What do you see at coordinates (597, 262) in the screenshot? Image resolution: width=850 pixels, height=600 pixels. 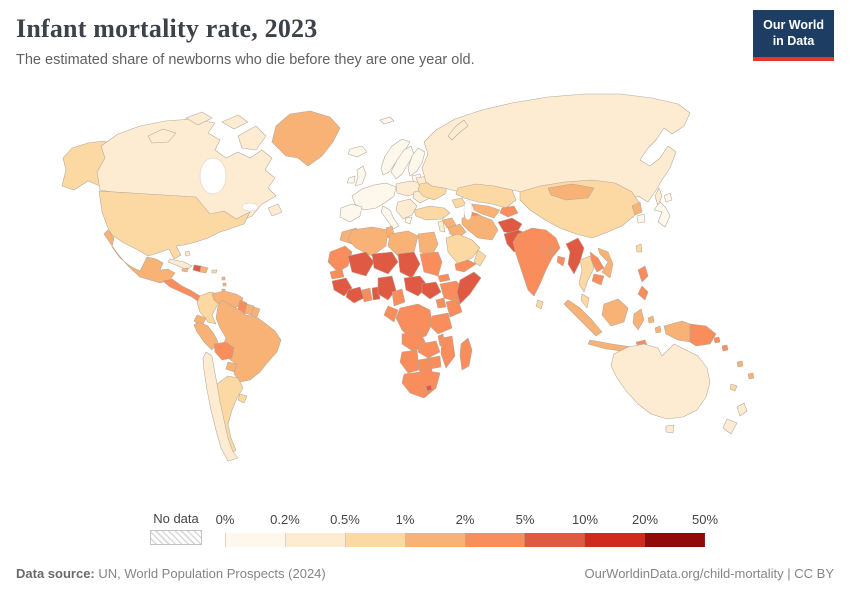 I see `country-laos` at bounding box center [597, 262].